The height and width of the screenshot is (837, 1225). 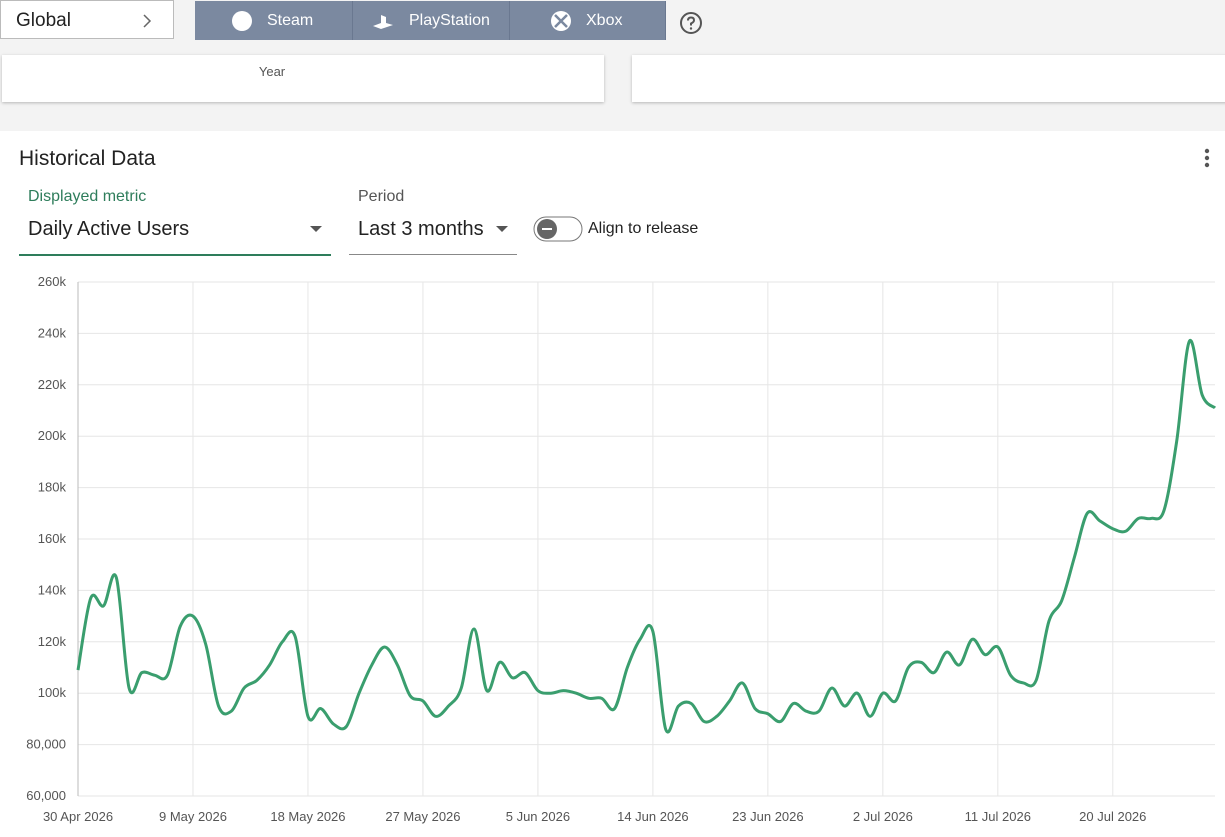 What do you see at coordinates (449, 20) in the screenshot?
I see `platform-label: PlayStation` at bounding box center [449, 20].